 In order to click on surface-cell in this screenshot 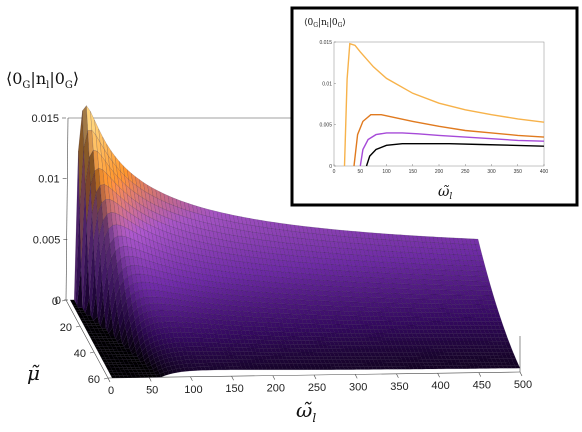, I will do `click(476, 241)`.